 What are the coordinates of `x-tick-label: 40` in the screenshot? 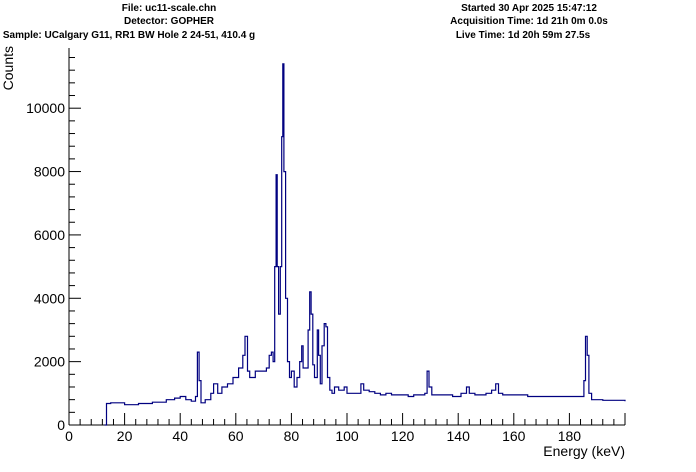 It's located at (180, 436).